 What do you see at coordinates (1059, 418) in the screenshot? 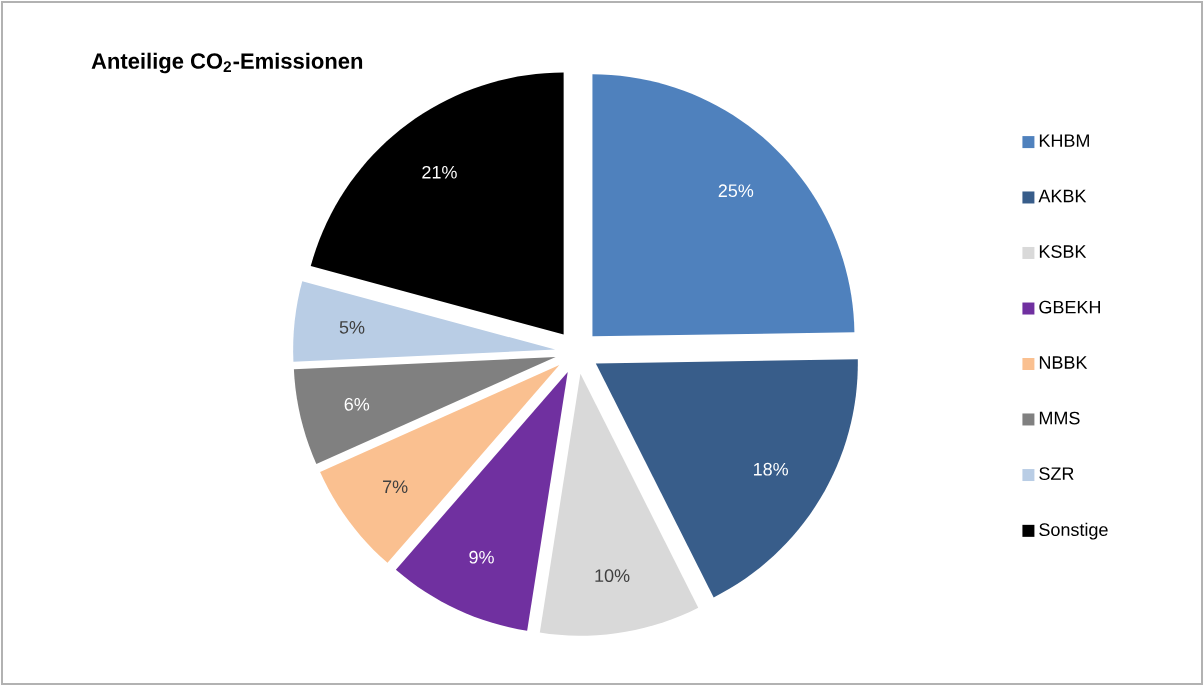
I see `legend-label: MMS` at bounding box center [1059, 418].